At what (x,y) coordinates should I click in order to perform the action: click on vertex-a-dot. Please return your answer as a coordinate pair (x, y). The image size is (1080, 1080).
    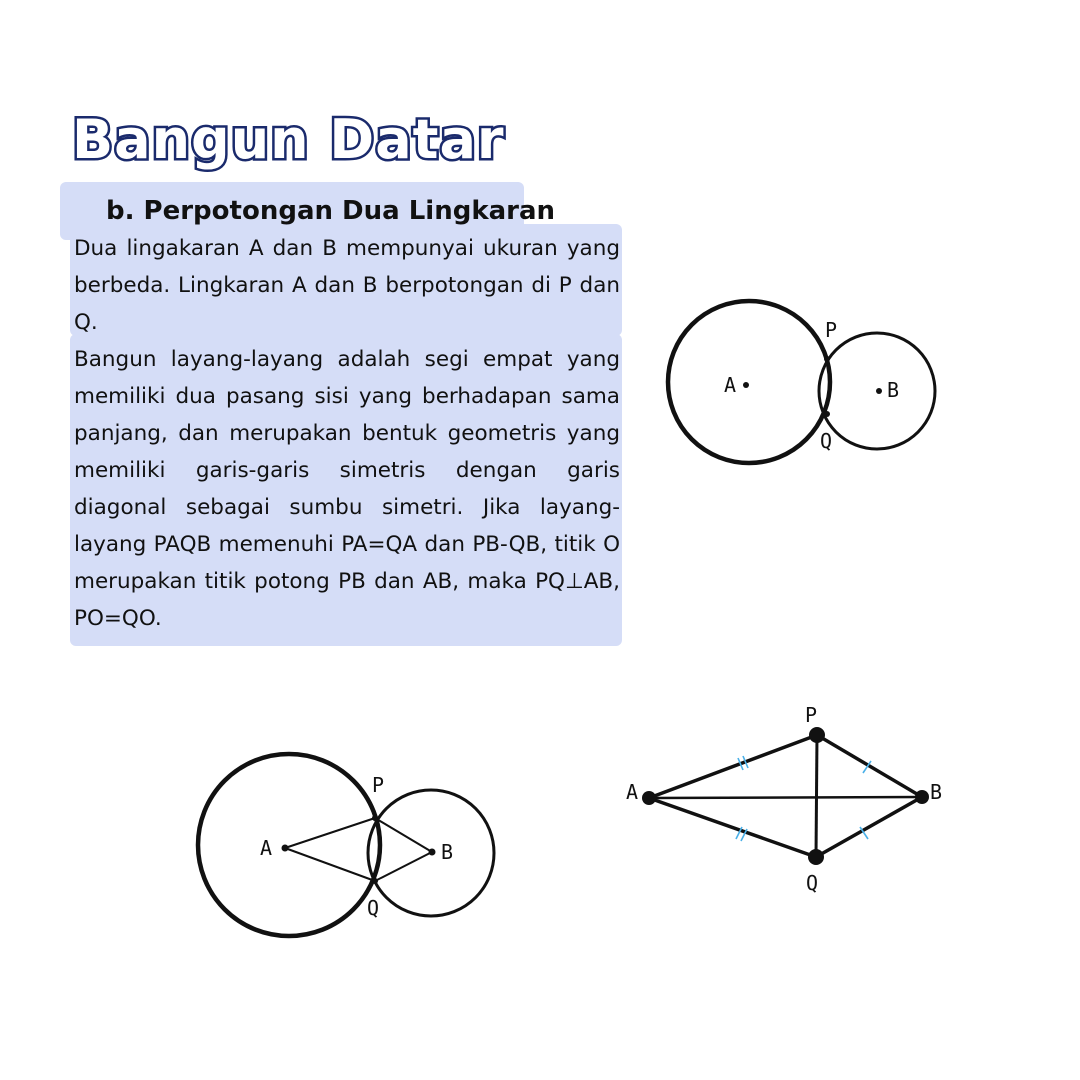
    Looking at the image, I should click on (649, 798).